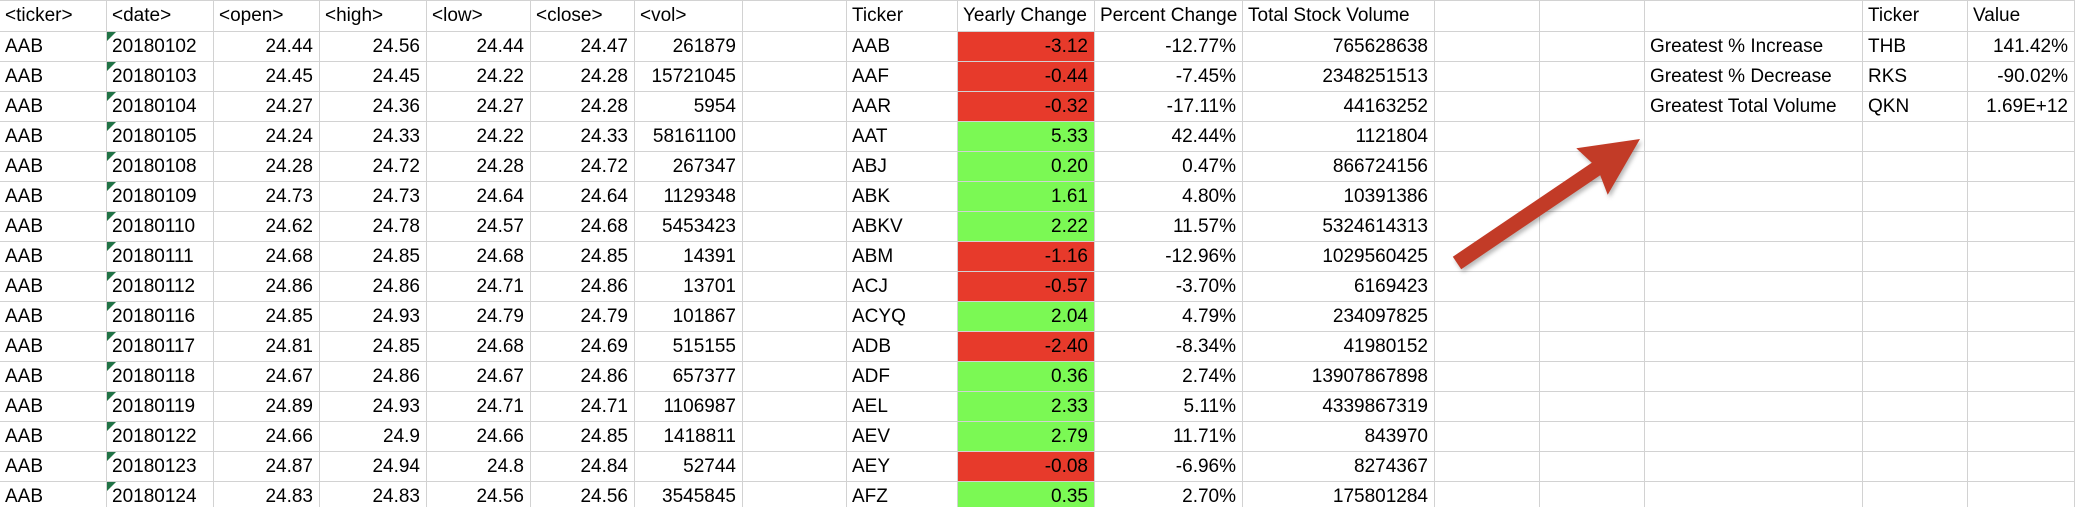 This screenshot has width=2075, height=507. I want to click on low-header-cell: <low>, so click(479, 16).